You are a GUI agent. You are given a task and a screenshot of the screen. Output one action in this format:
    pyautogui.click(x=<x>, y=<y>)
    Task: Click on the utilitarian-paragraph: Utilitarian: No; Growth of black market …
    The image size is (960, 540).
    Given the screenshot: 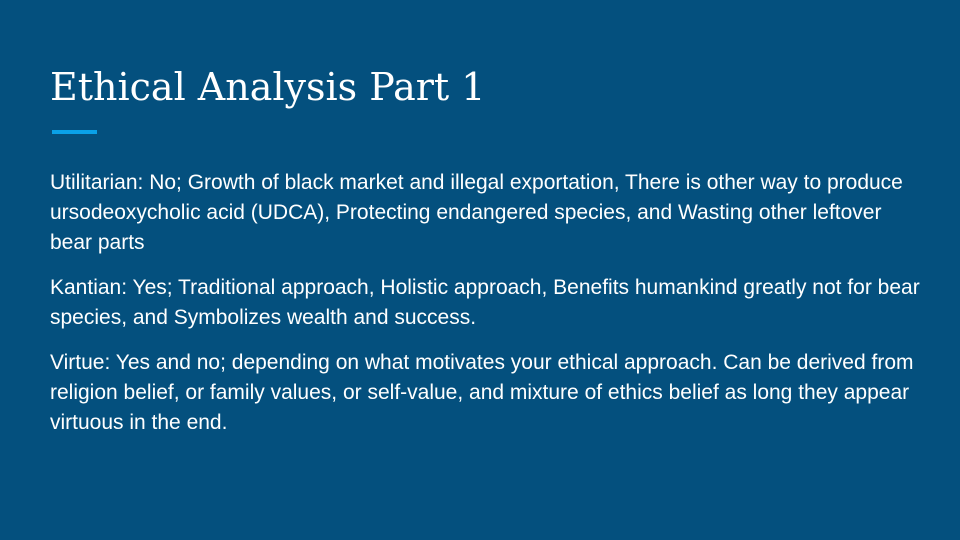 What is the action you would take?
    pyautogui.click(x=476, y=212)
    